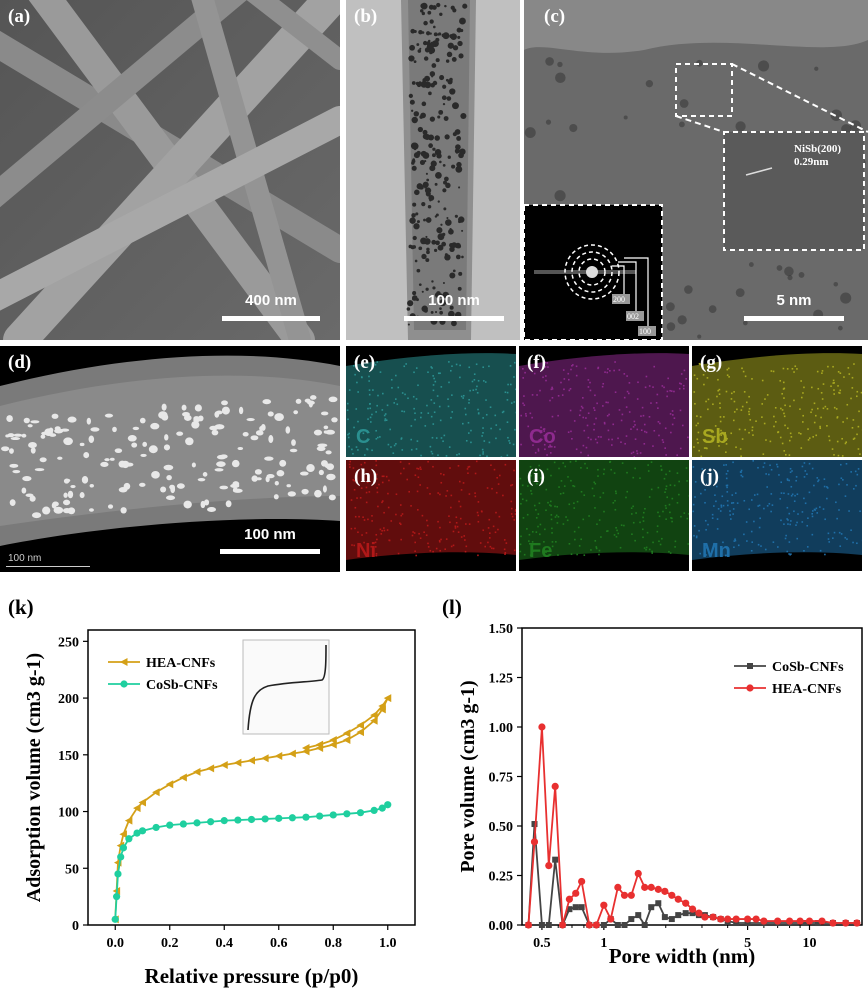 Image resolution: width=868 pixels, height=995 pixels. I want to click on series-HEA-CNFs, so click(692, 826).